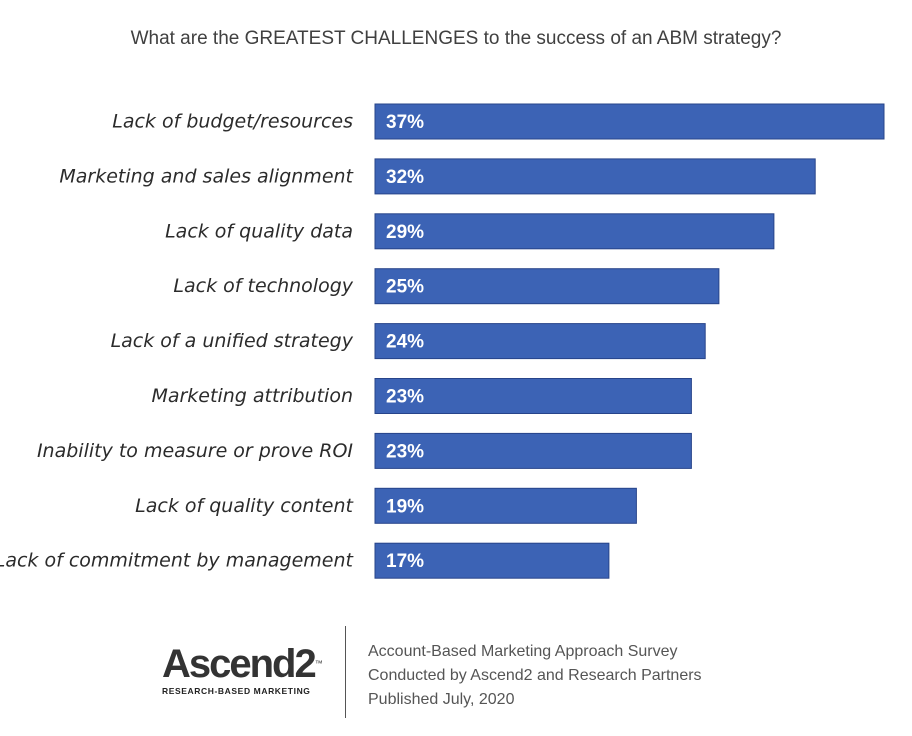 This screenshot has height=736, width=912. What do you see at coordinates (345, 672) in the screenshot?
I see `footer-divider` at bounding box center [345, 672].